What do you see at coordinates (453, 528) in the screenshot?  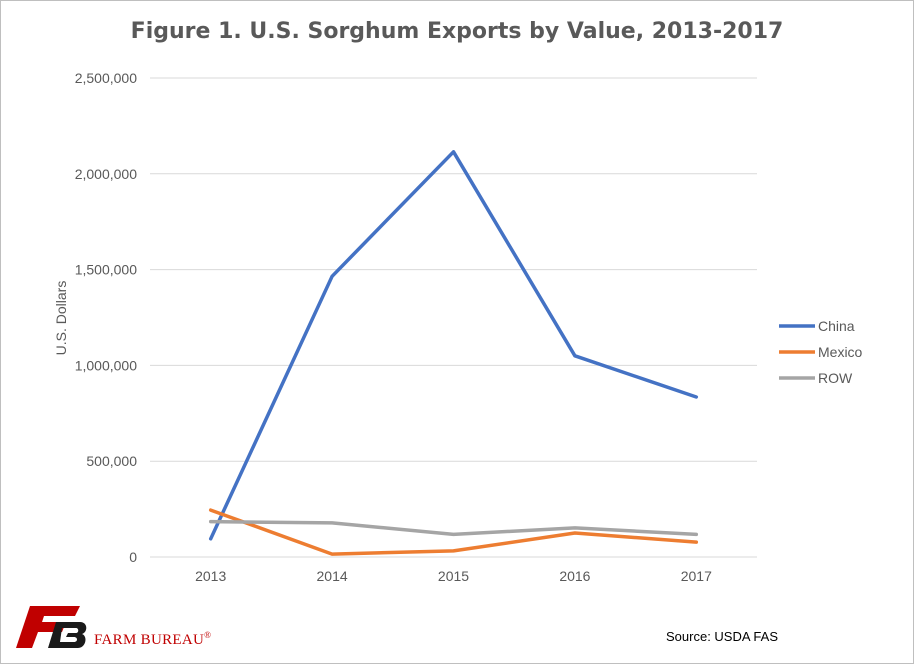 I see `series-line-row` at bounding box center [453, 528].